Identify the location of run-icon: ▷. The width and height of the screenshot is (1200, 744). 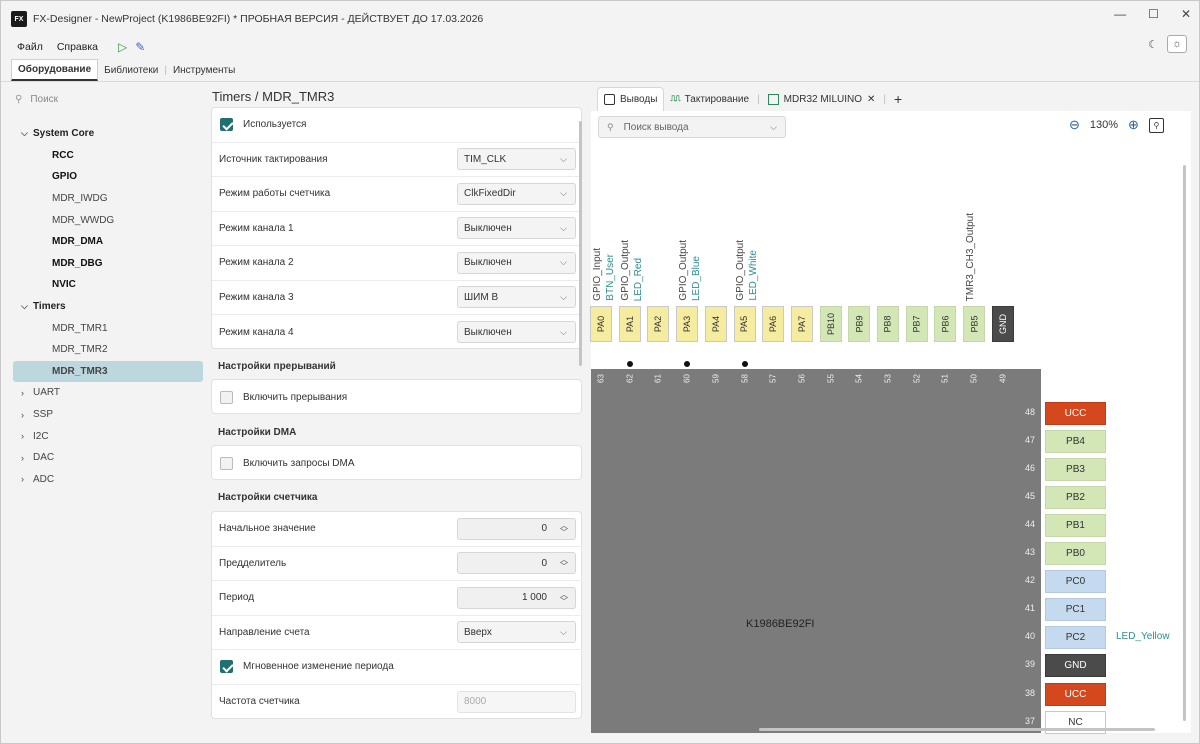
(123, 47).